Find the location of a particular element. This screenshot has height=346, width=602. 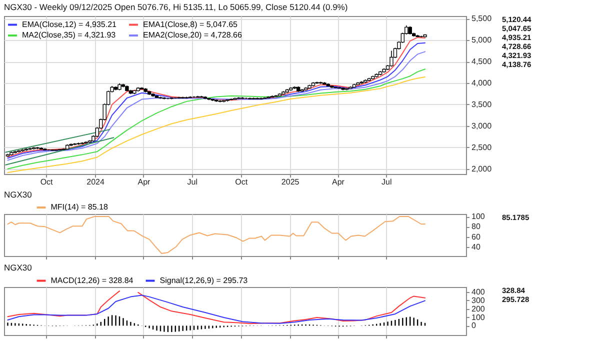

y-tick-label: 400 is located at coordinates (479, 291).